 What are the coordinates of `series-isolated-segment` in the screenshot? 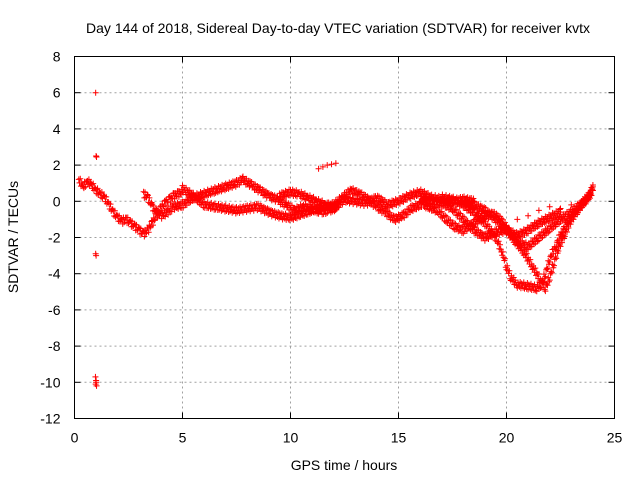 It's located at (327, 166).